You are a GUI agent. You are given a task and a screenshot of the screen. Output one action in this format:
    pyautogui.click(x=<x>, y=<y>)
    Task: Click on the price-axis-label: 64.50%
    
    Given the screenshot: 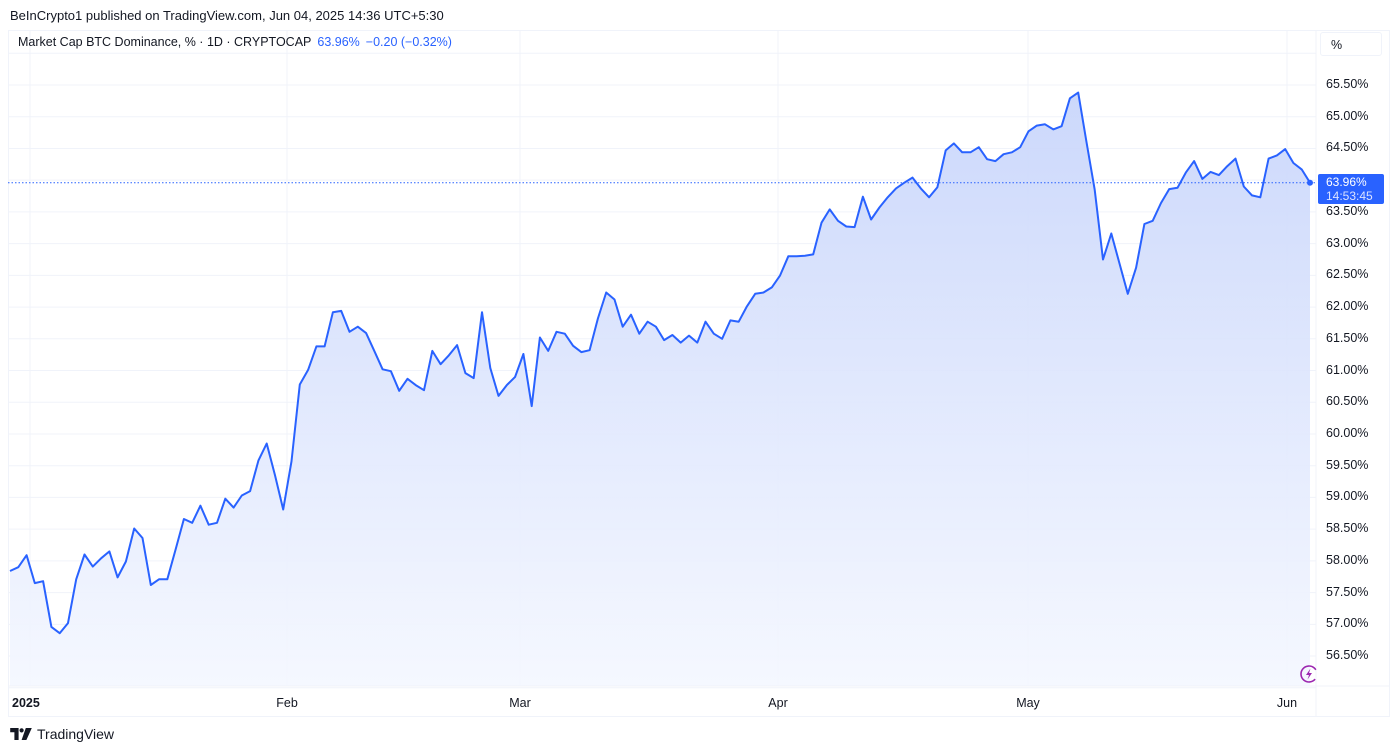 What is the action you would take?
    pyautogui.click(x=1347, y=147)
    